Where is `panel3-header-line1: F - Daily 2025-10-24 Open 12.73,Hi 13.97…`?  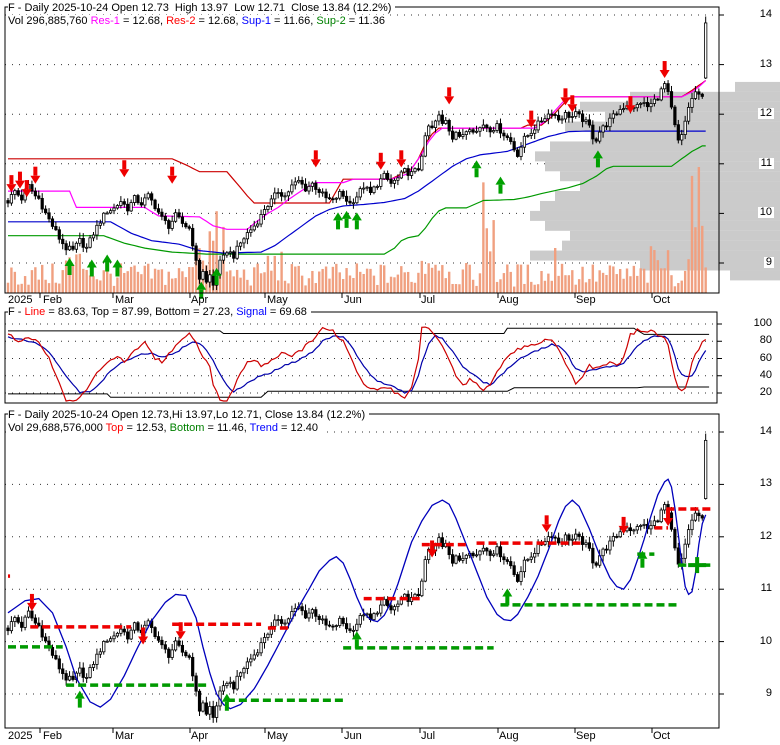 panel3-header-line1: F - Daily 2025-10-24 Open 12.73,Hi 13.97… is located at coordinates (189, 415).